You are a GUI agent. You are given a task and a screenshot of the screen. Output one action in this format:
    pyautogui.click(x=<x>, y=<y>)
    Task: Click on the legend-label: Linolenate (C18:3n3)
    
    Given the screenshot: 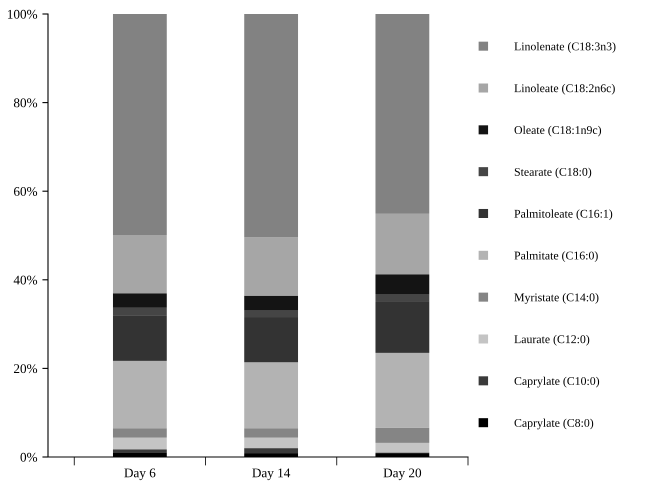 What is the action you would take?
    pyautogui.click(x=565, y=47)
    